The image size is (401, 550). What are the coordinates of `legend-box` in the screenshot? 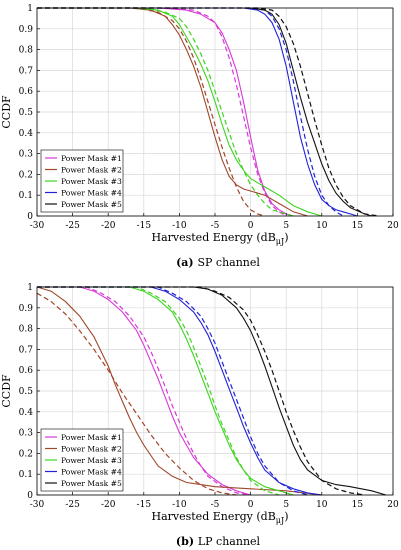 It's located at (82, 460).